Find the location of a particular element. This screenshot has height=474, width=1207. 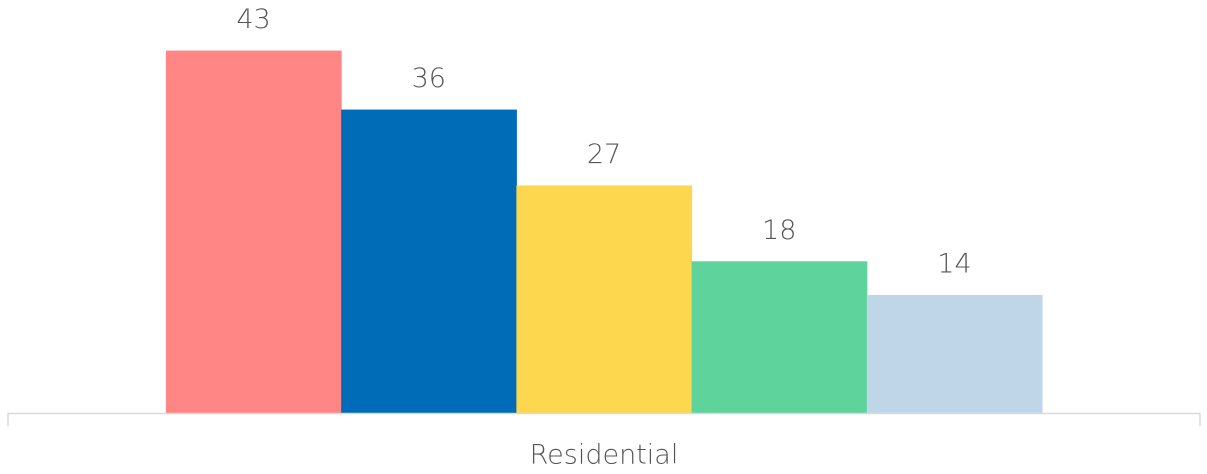

data-label: 18 is located at coordinates (779, 230).